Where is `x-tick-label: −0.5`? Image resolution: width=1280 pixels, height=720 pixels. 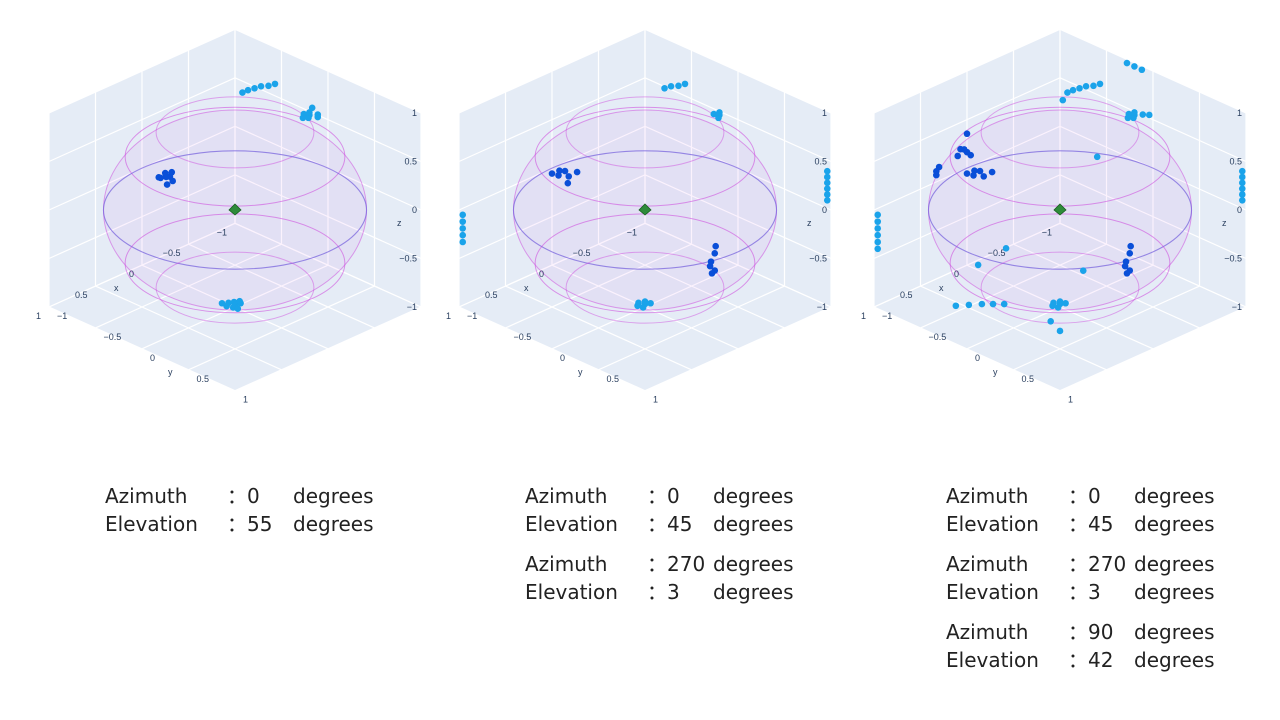 x-tick-label: −0.5 is located at coordinates (997, 253).